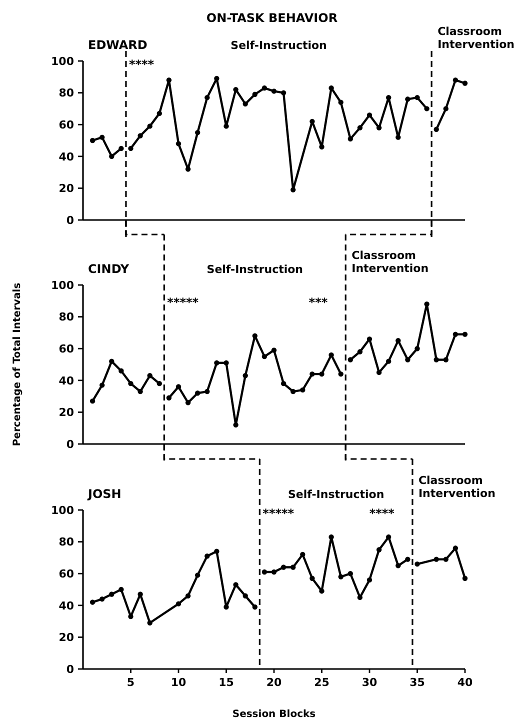 This screenshot has width=530, height=722. What do you see at coordinates (322, 682) in the screenshot?
I see `x-tick-label: 25` at bounding box center [322, 682].